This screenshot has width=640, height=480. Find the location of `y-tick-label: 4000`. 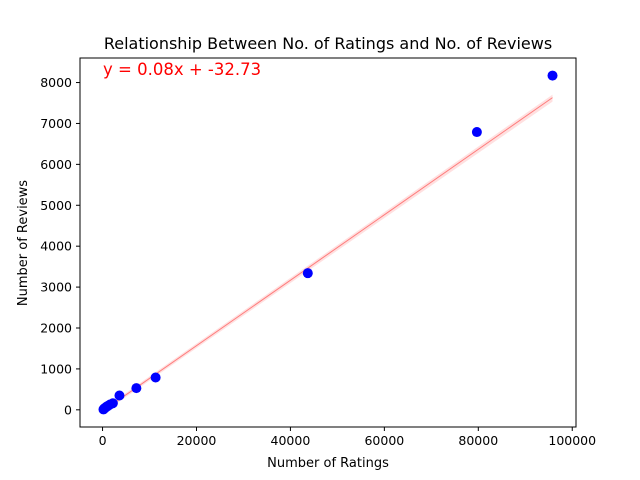

y-tick-label: 4000 is located at coordinates (56, 246).